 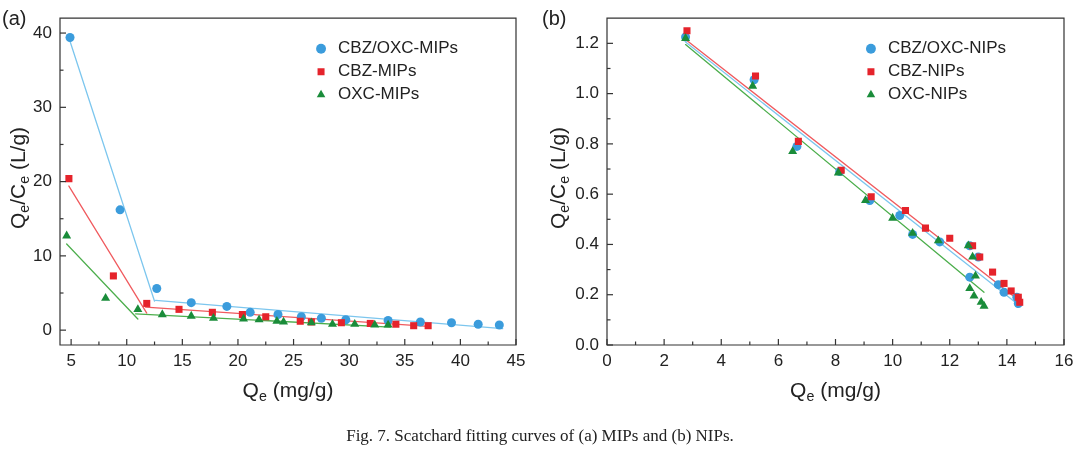 I want to click on y-tick-label: 30, so click(x=42, y=107).